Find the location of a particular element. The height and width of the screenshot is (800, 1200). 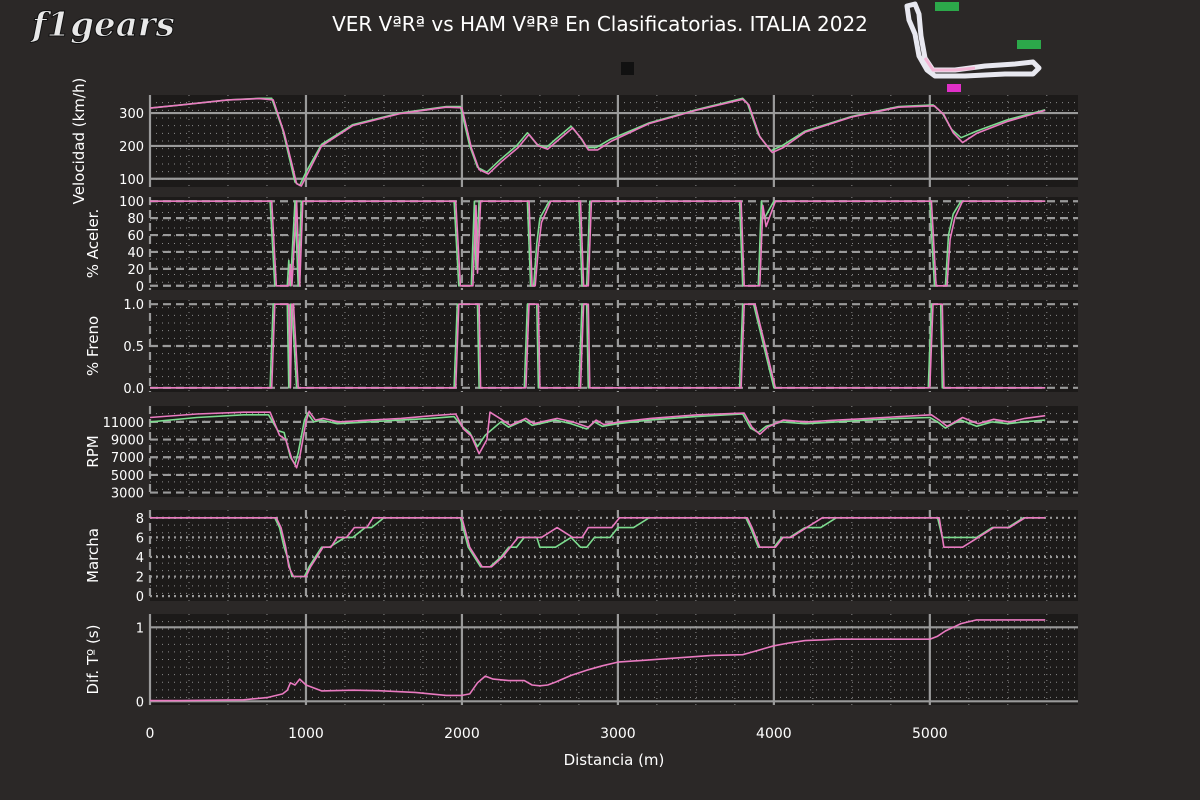

panel-gear-series-ver is located at coordinates (598, 547).